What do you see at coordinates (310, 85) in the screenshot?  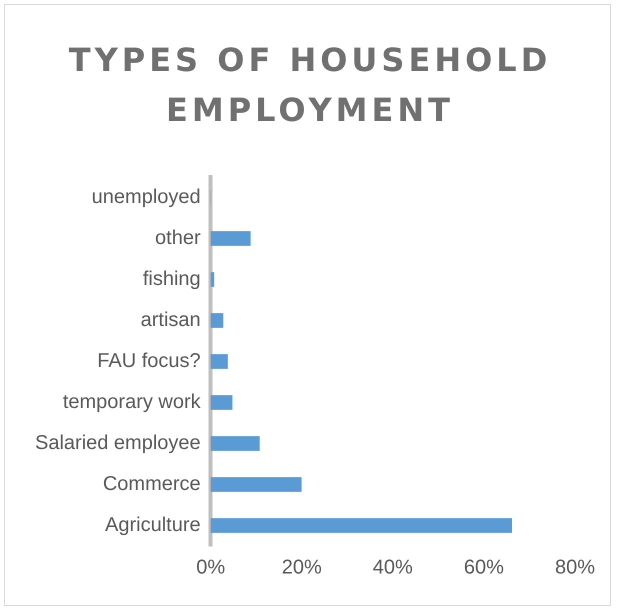 I see `chart-title: TYPES OF HOUSEHOLD EMPLOYMENT` at bounding box center [310, 85].